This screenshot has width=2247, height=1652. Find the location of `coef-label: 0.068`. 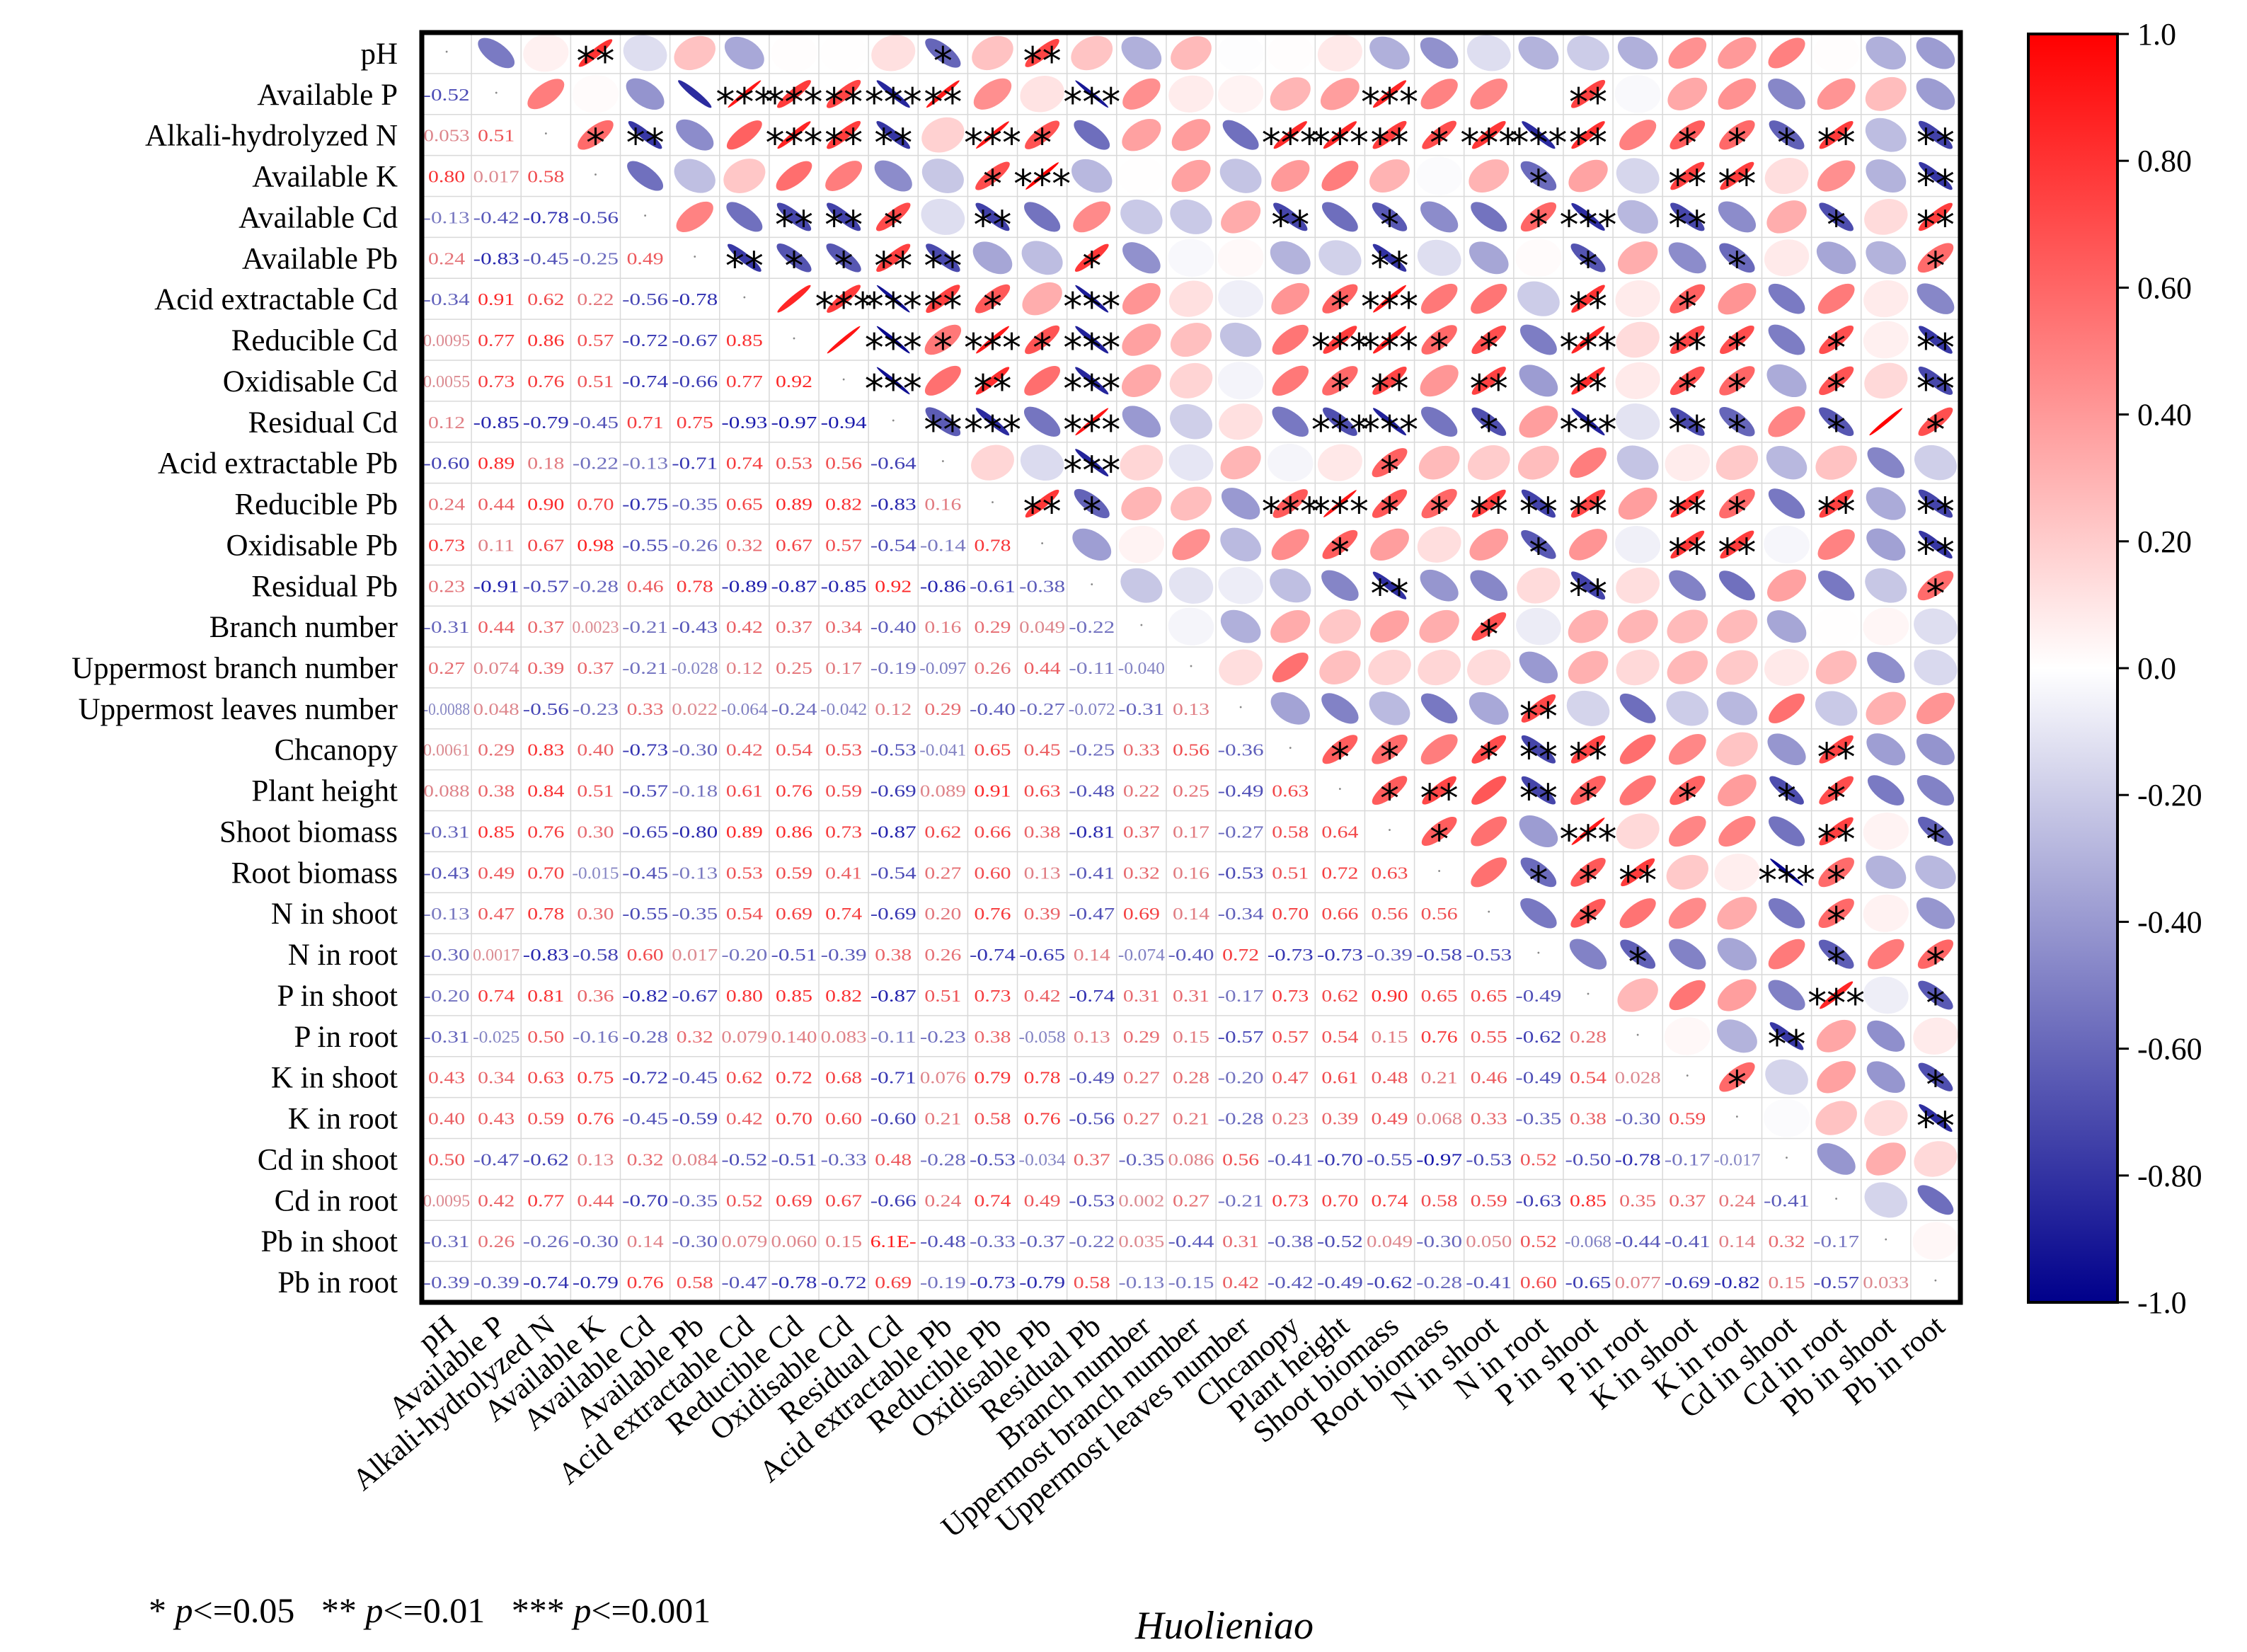

coef-label: 0.068 is located at coordinates (1439, 1120).